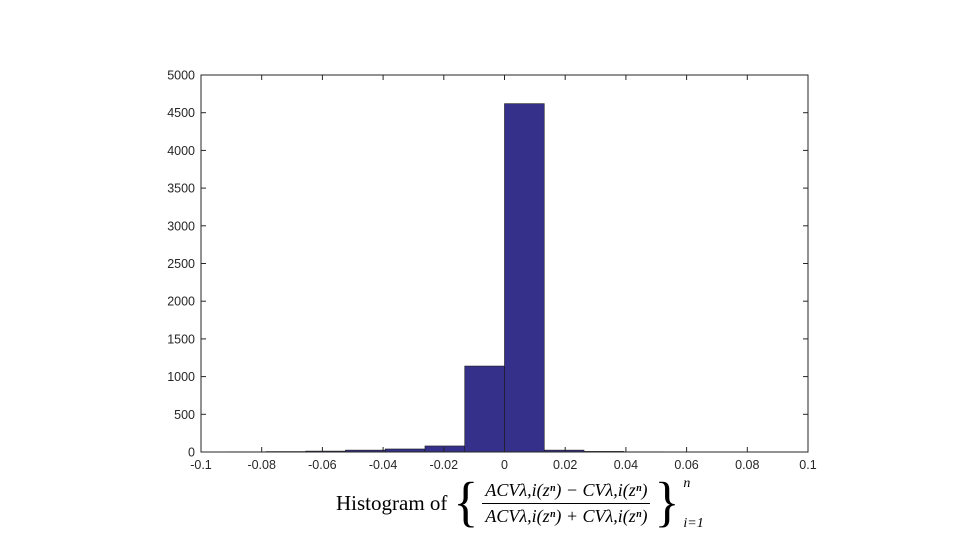  I want to click on x-tick-label-10: 0.1, so click(807, 465).